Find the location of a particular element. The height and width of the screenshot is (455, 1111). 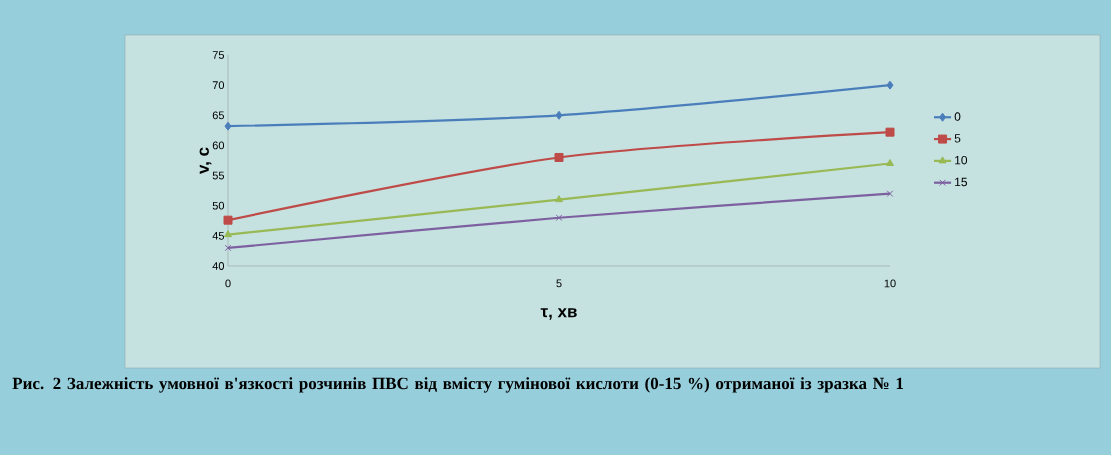

y-tick-label: 45 is located at coordinates (218, 236).